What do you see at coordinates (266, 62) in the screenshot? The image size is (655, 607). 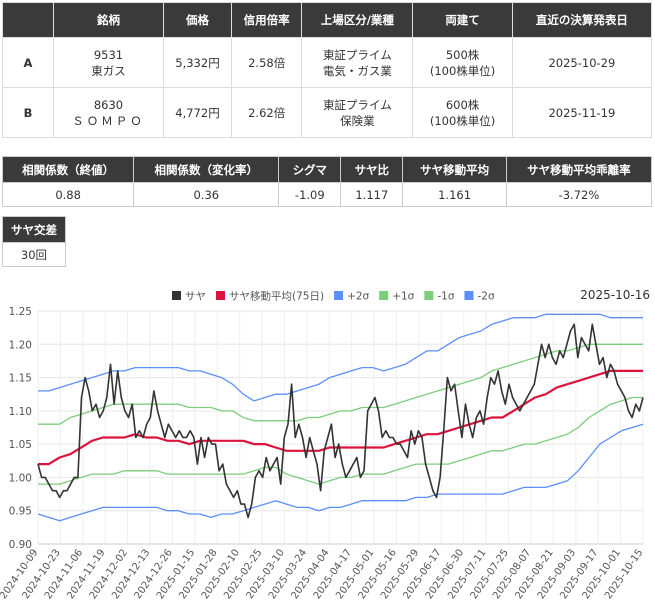 I see `margin-ratio-cell: 2.58倍` at bounding box center [266, 62].